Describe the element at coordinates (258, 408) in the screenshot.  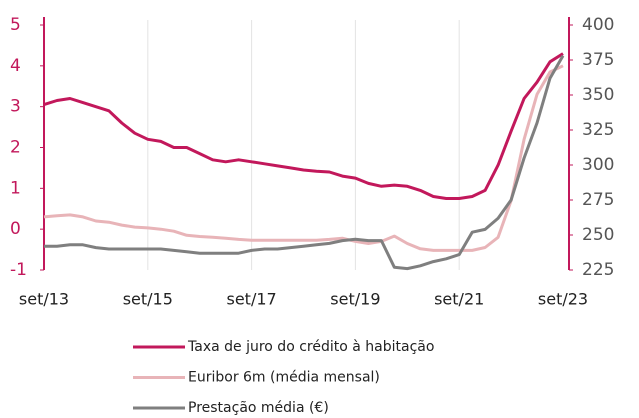
I see `legend-label: Prestação média (€)` at that location.